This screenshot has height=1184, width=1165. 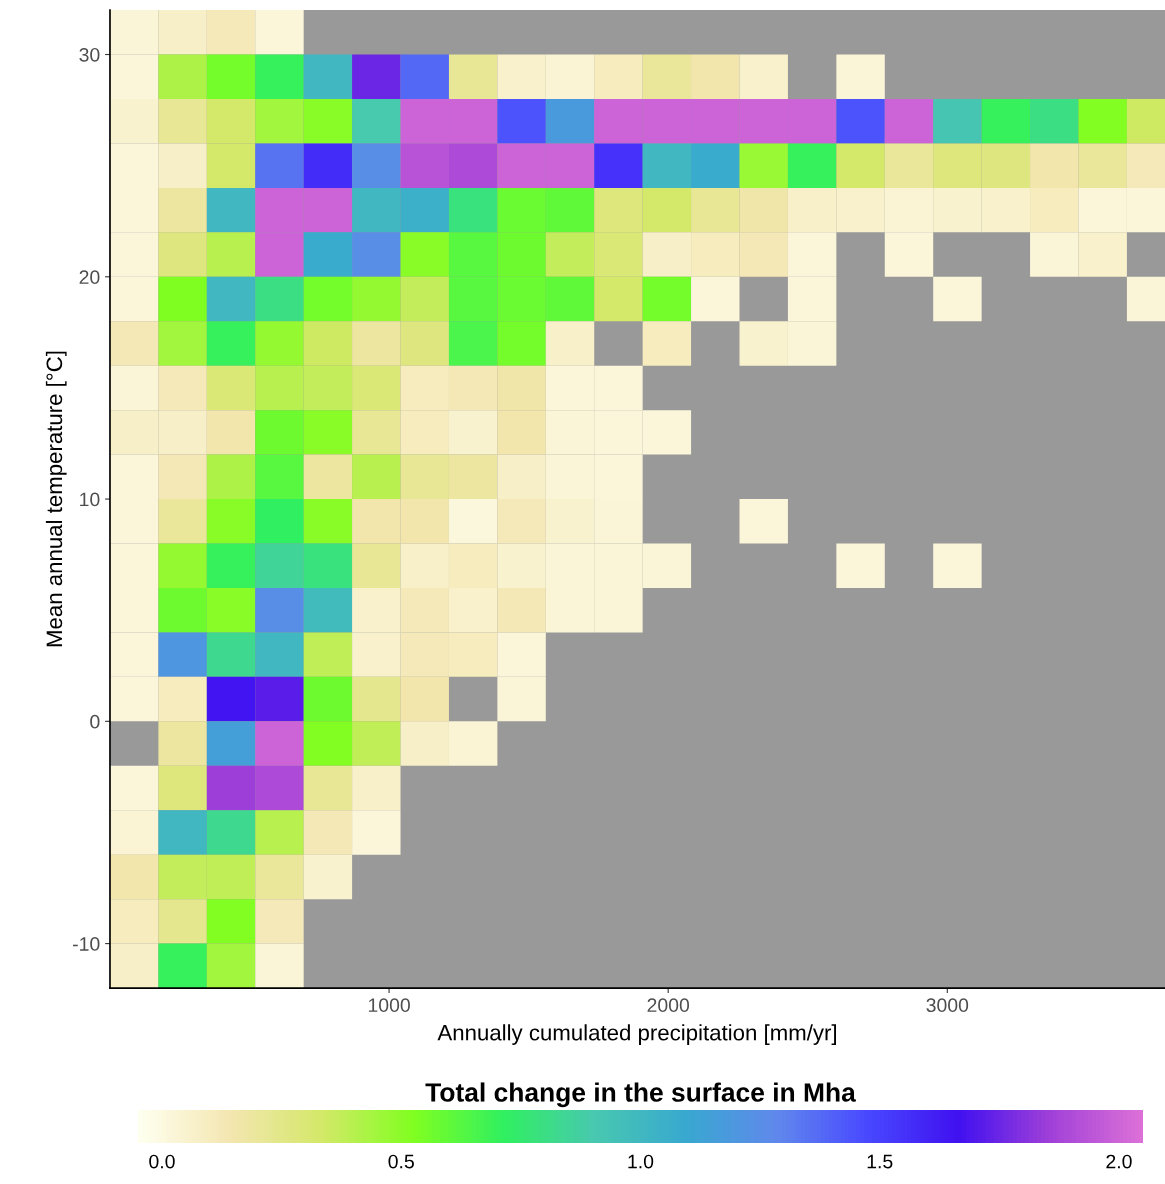 I want to click on y-tick-label: 20, so click(x=89, y=277).